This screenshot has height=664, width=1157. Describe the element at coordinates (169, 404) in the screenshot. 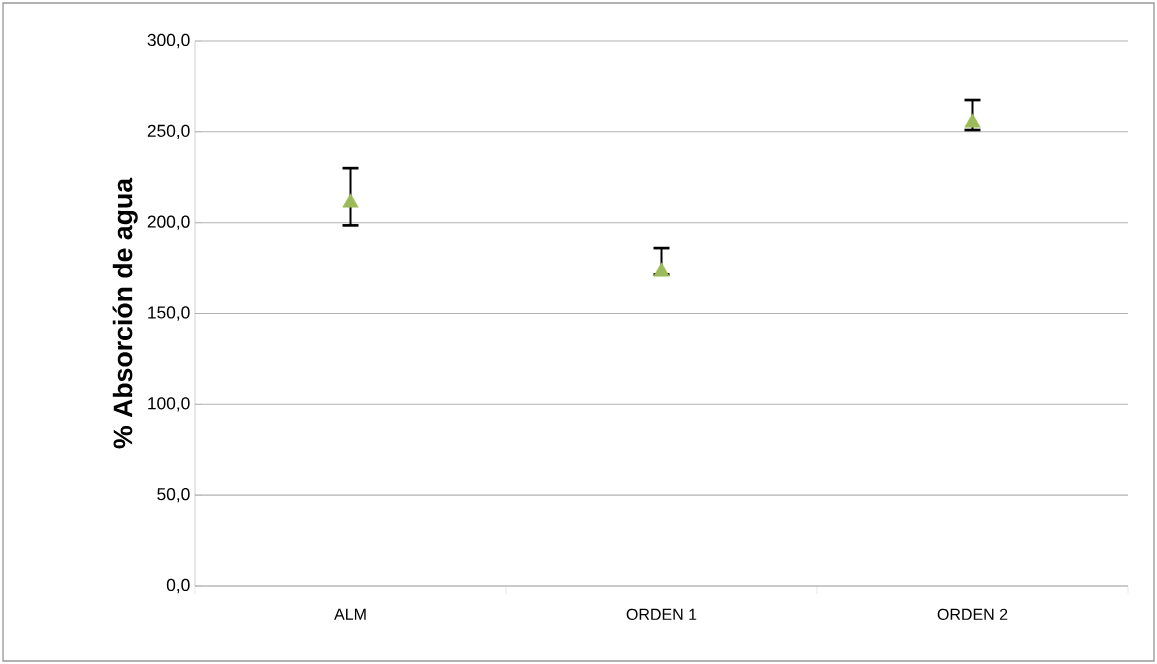

I see `y-tick-label: 100,0` at that location.